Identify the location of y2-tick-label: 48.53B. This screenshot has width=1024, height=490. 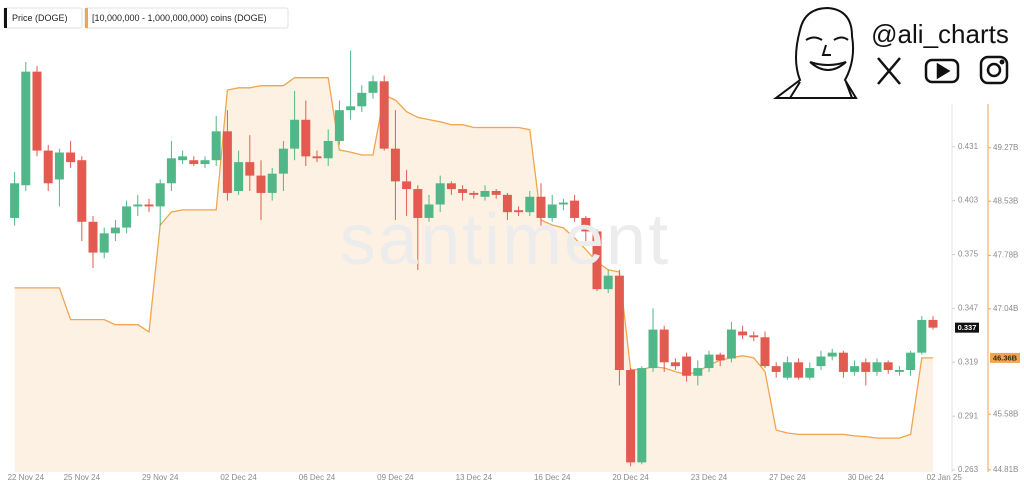
(1005, 200).